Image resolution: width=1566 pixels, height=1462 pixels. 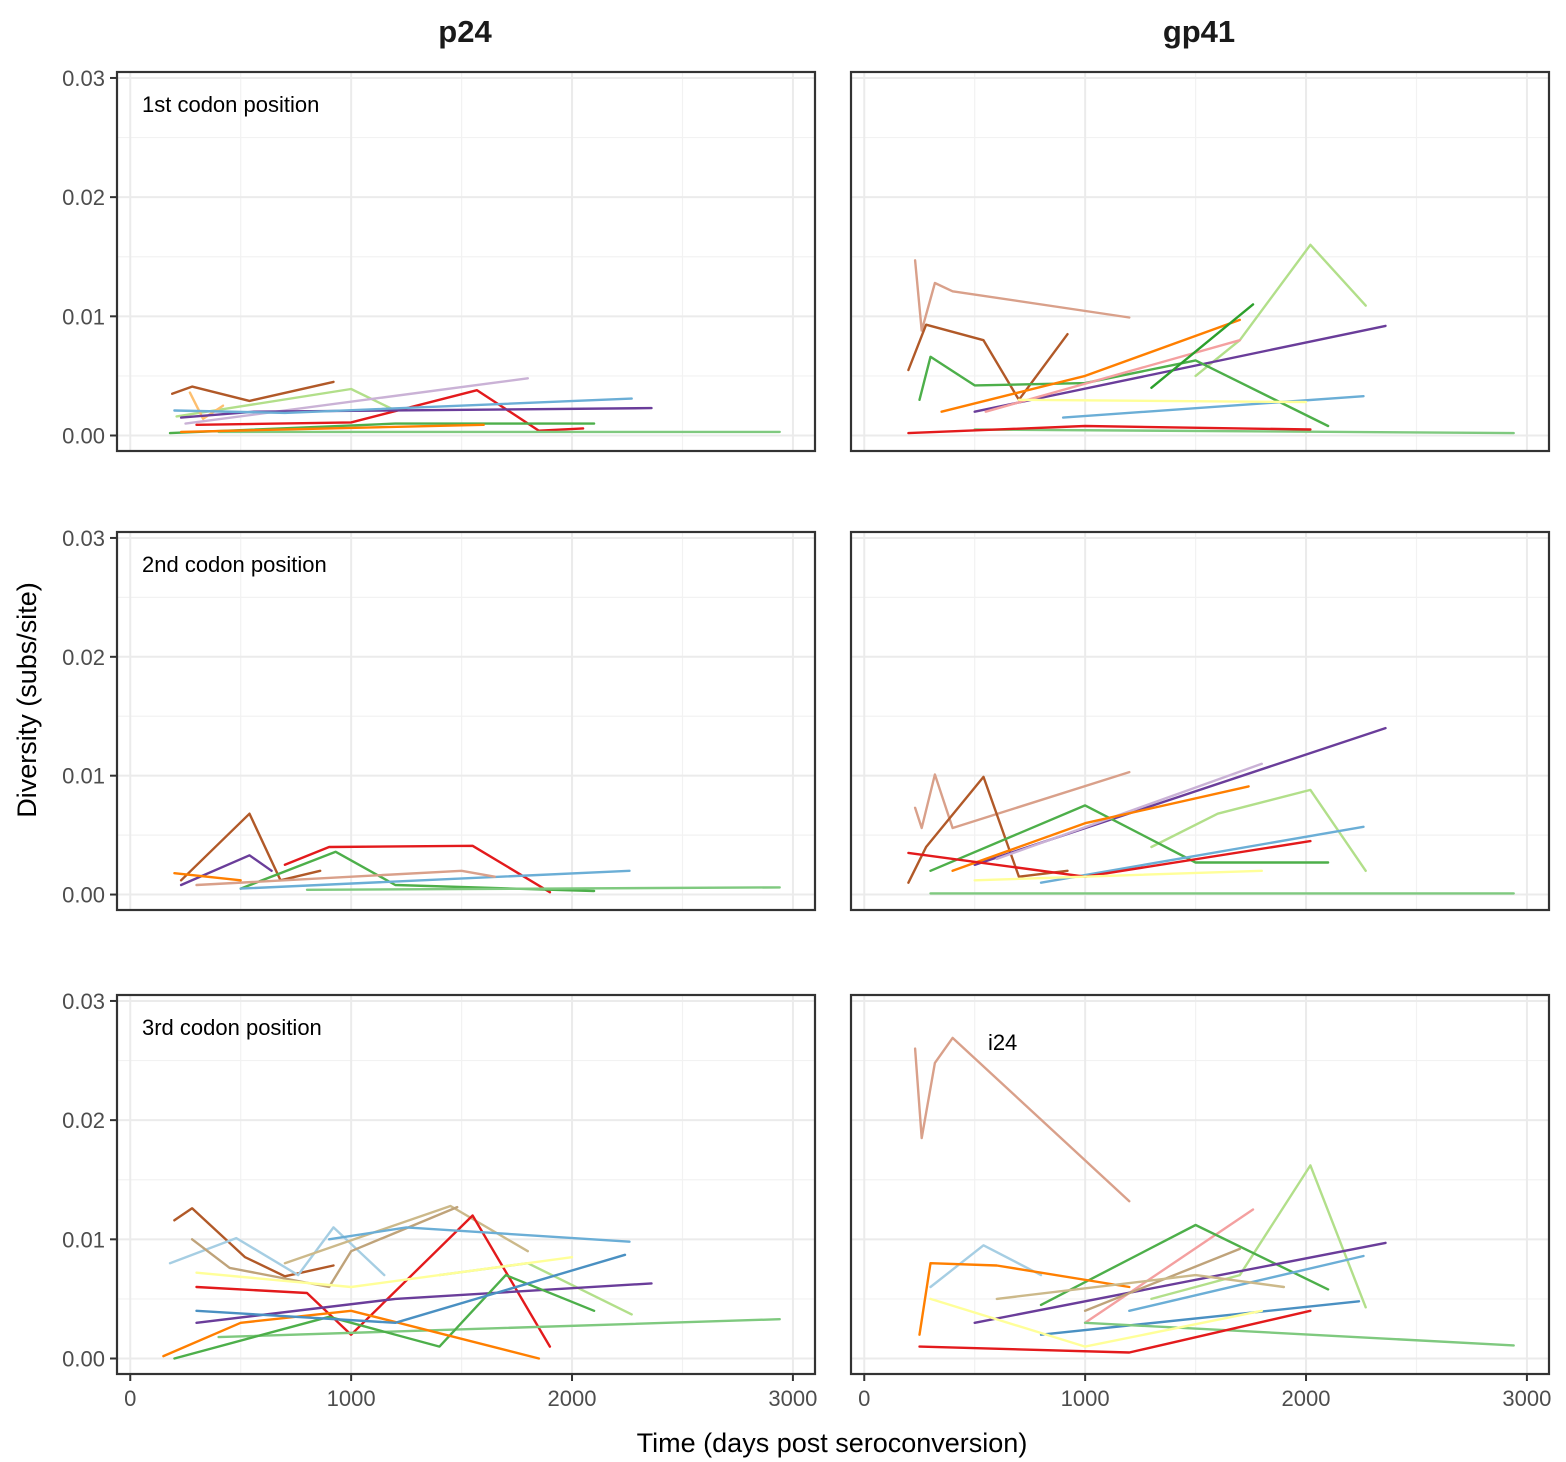 I want to click on column-title-p24: p24, so click(x=465, y=31).